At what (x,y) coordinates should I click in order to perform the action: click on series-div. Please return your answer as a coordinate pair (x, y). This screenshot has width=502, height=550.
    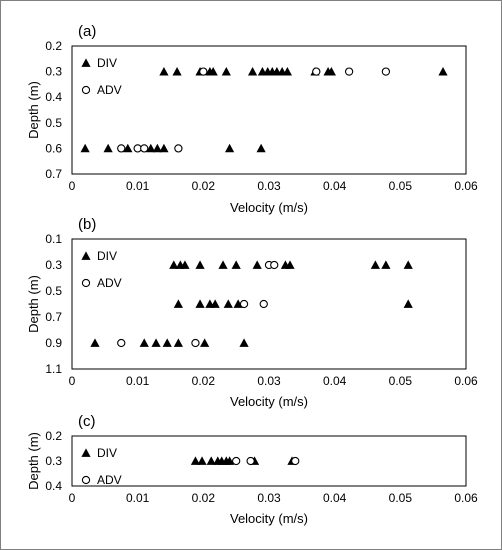
    Looking at the image, I should click on (251, 303).